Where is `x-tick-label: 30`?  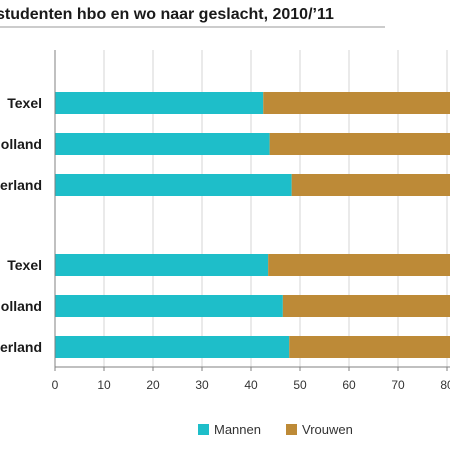
x-tick-label: 30 is located at coordinates (202, 385).